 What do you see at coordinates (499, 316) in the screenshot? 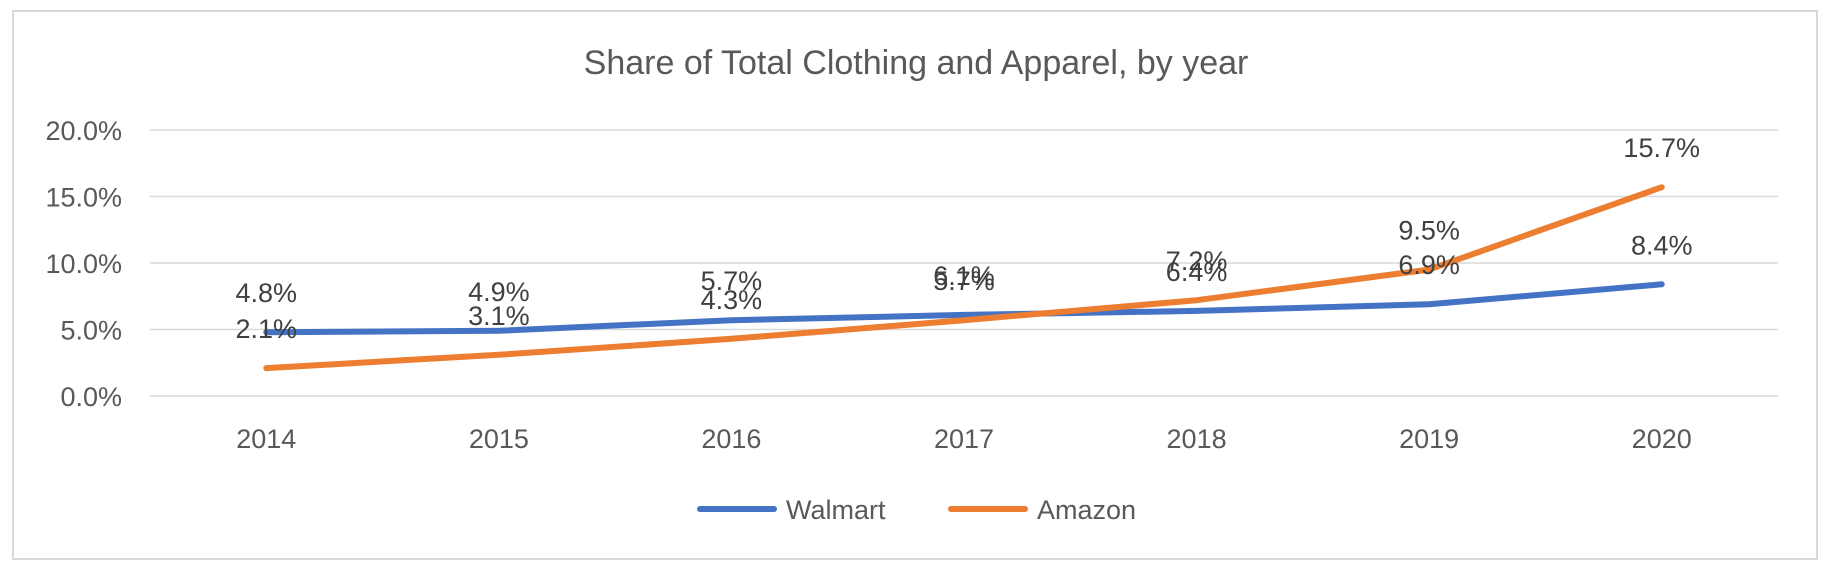
I see `data-label-amazon: 3.1%` at bounding box center [499, 316].